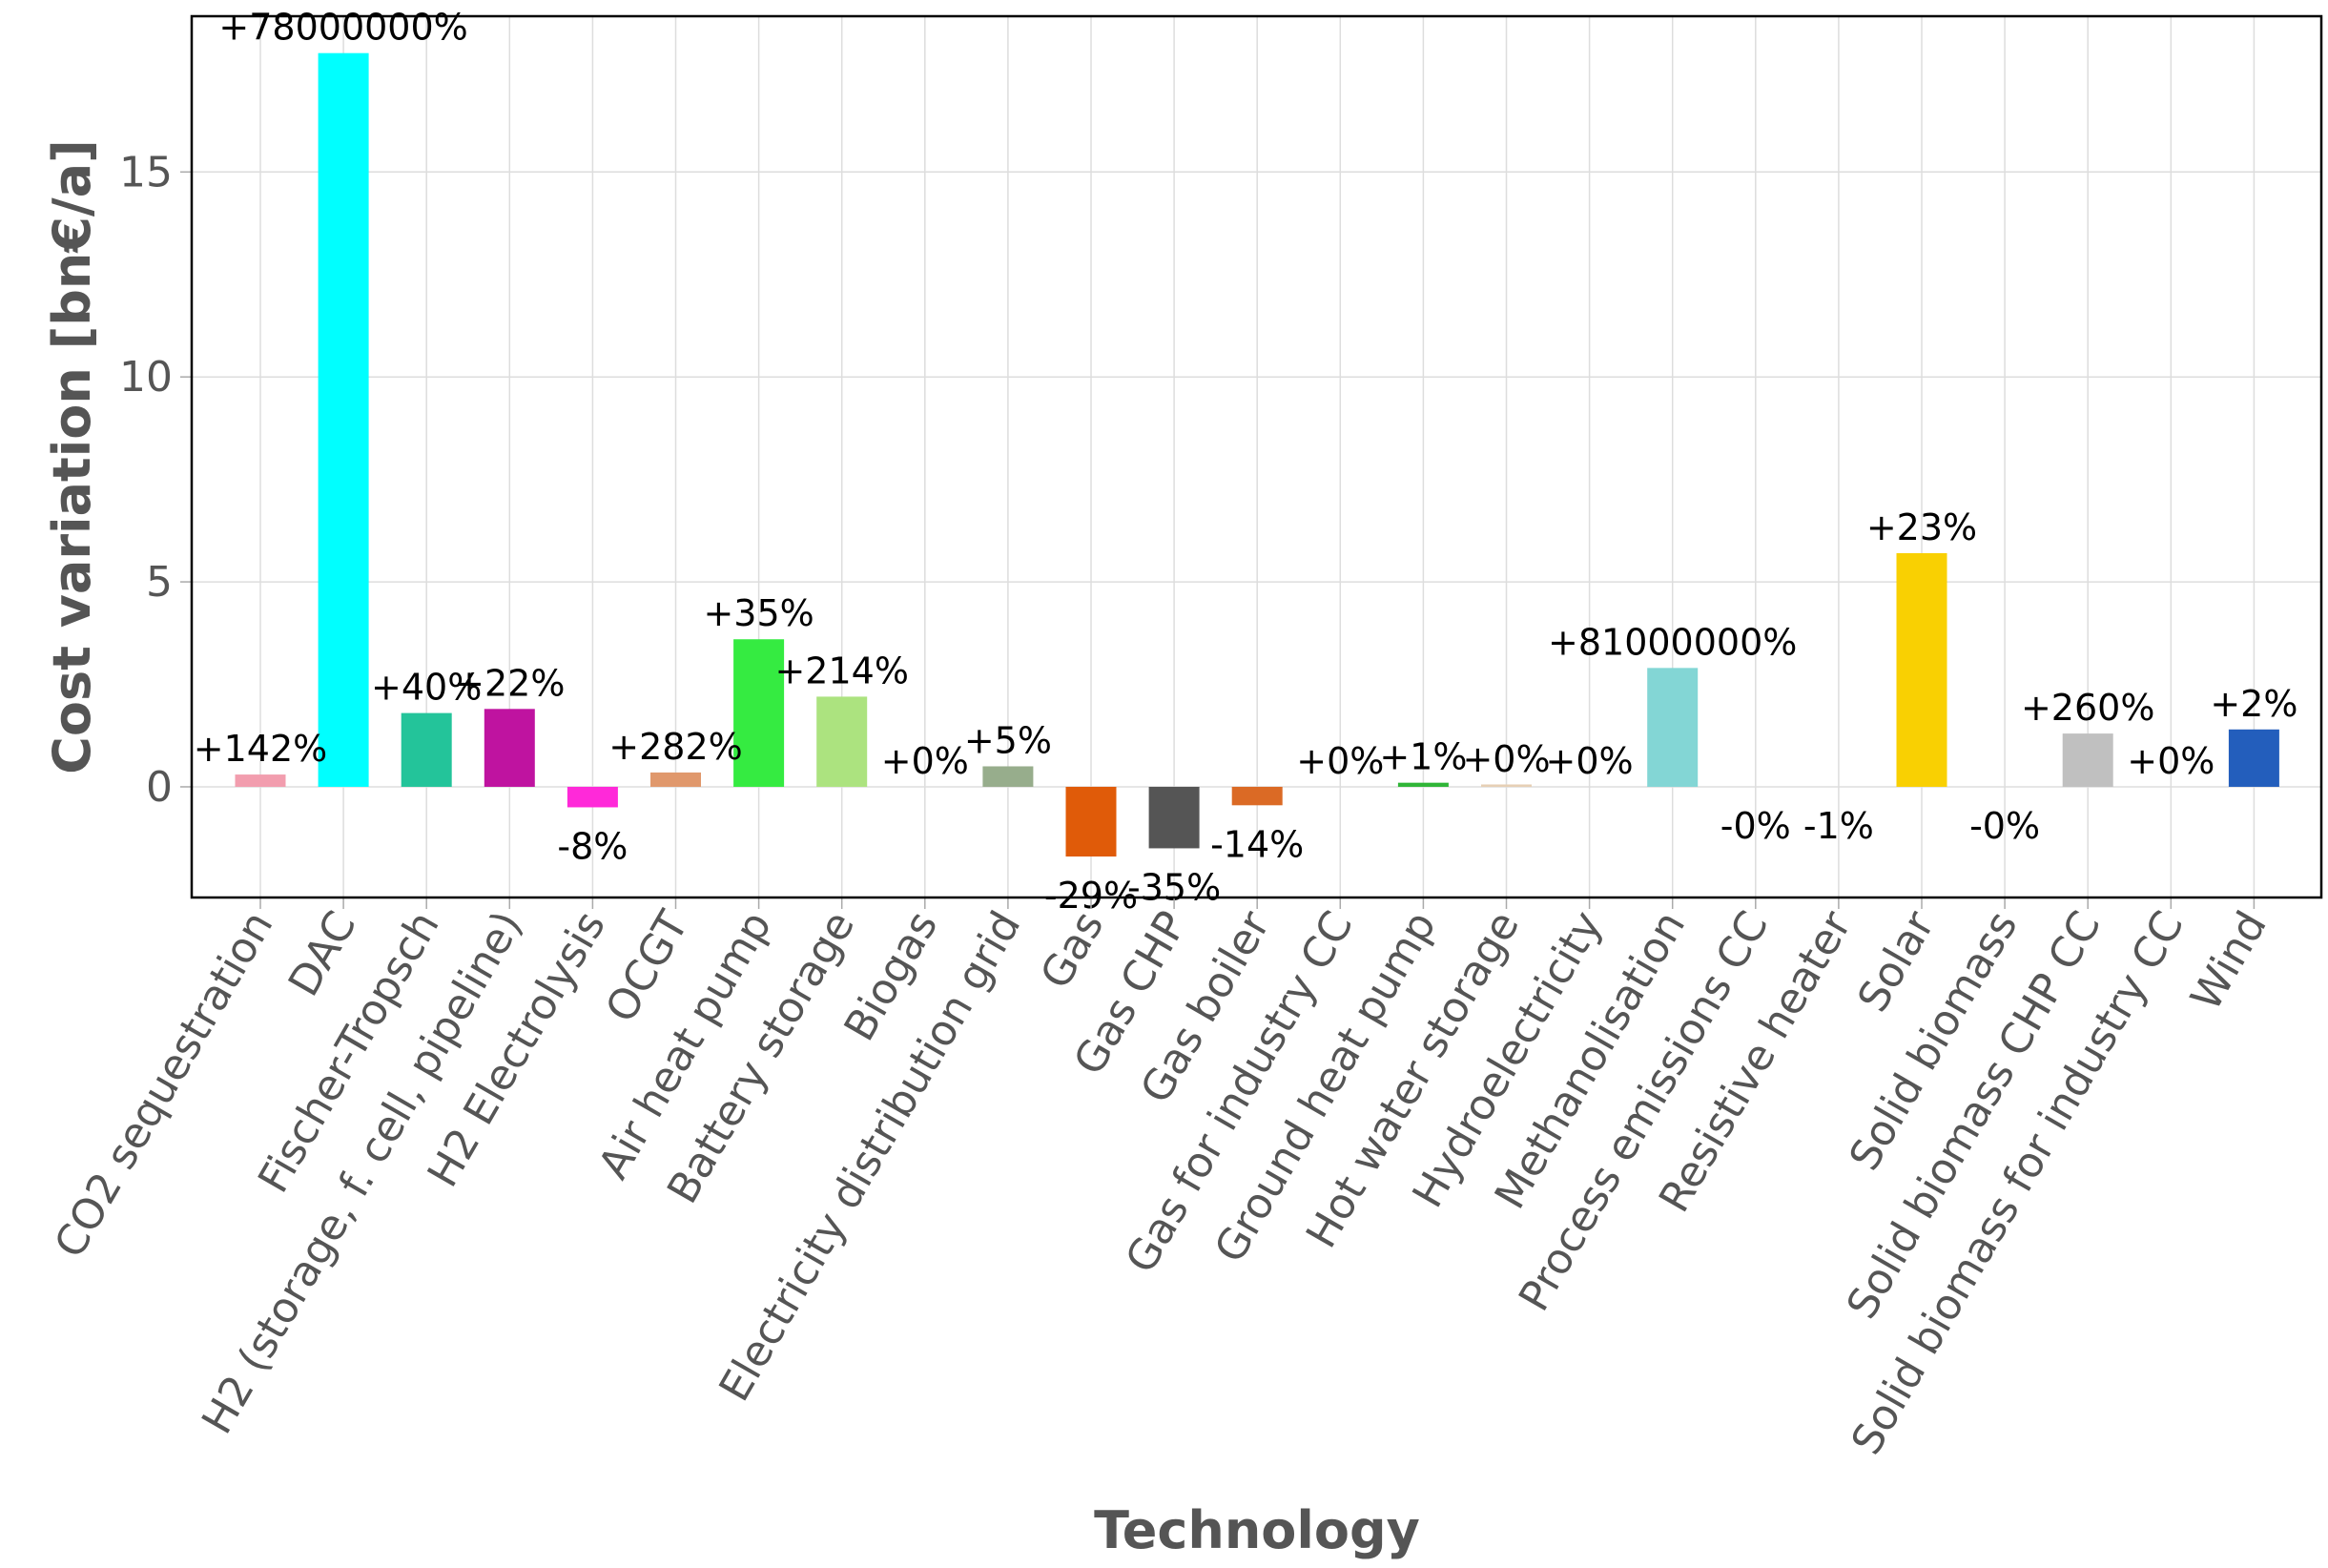  What do you see at coordinates (1072, 950) in the screenshot?
I see `x-tick-label: Gas` at bounding box center [1072, 950].